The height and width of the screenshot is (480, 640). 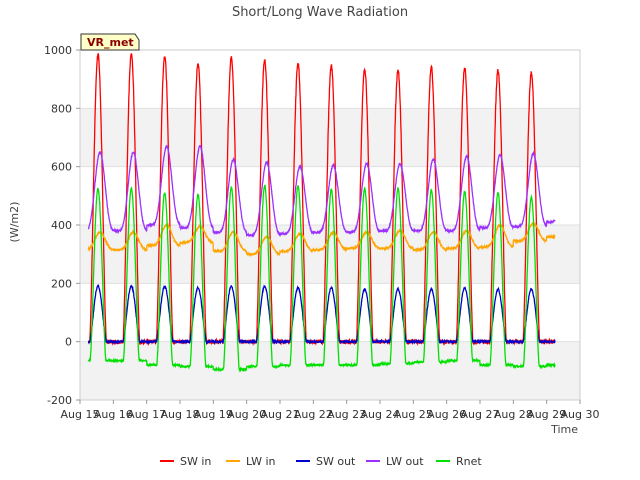 I want to click on x-tick-label: Aug 21, so click(x=280, y=414).